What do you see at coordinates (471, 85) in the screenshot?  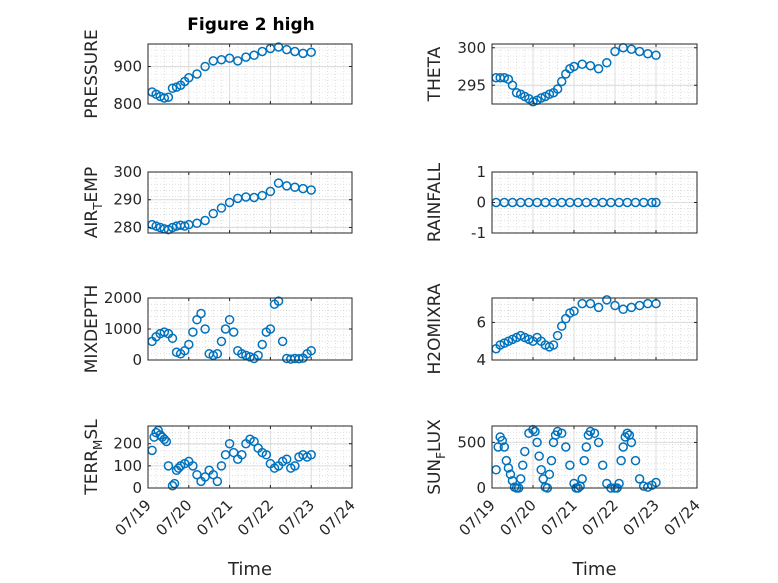 I see `y-tick-label: 295` at bounding box center [471, 85].